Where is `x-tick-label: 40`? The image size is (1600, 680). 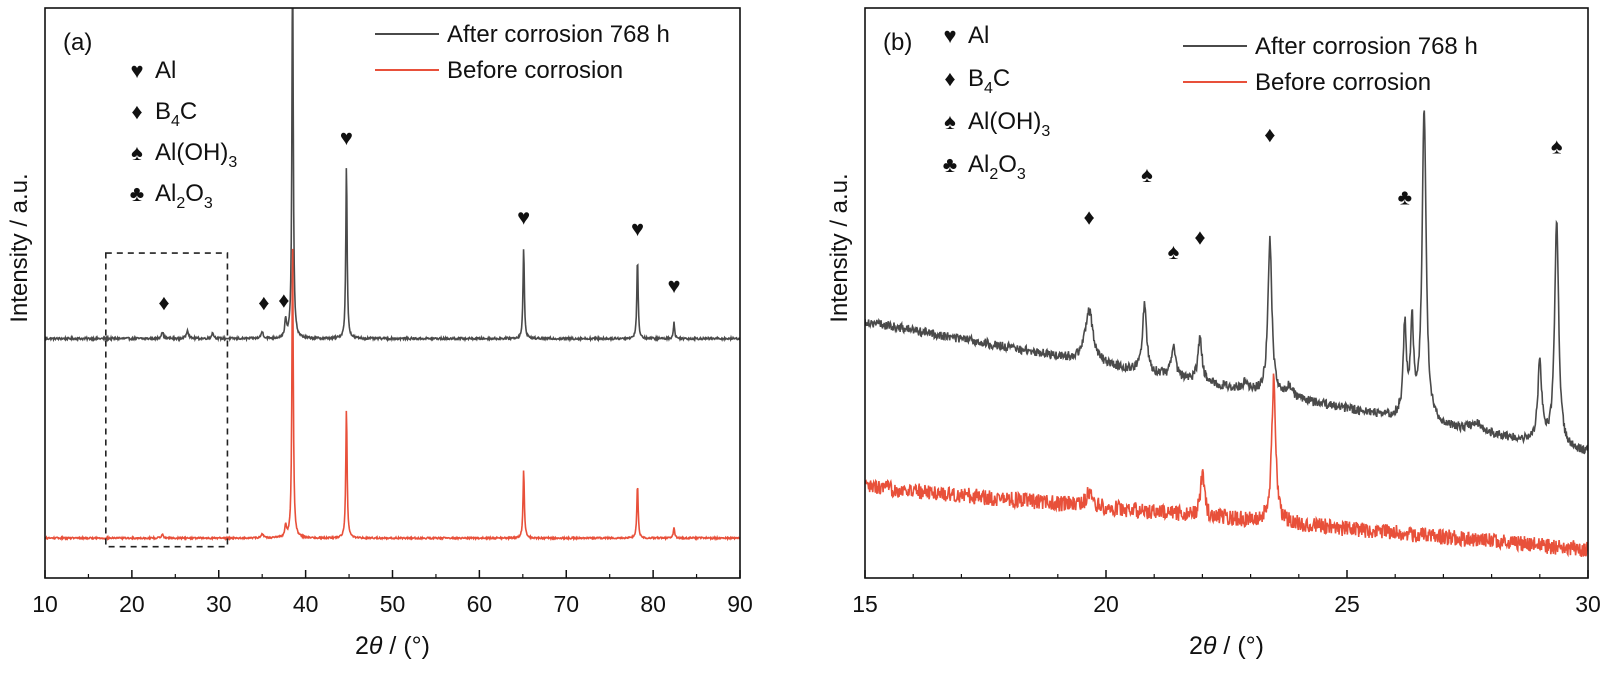 x-tick-label: 40 is located at coordinates (306, 604).